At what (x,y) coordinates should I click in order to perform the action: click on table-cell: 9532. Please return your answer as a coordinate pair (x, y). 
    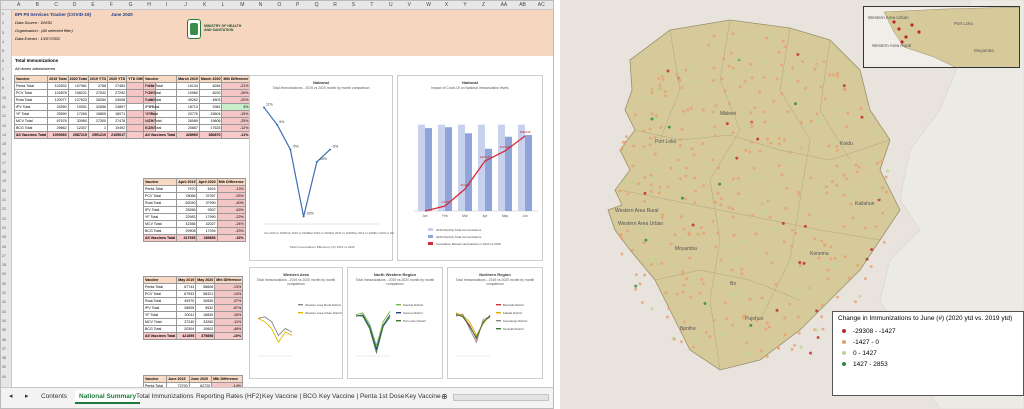
    Looking at the image, I should click on (205, 308).